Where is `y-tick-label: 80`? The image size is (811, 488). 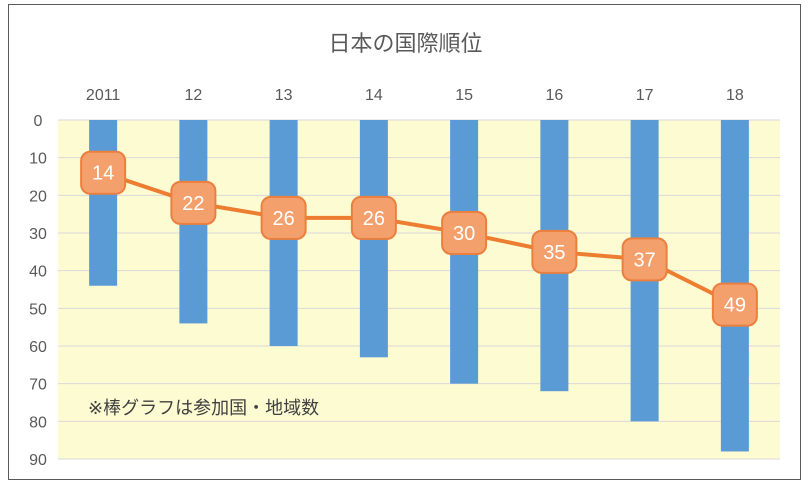
y-tick-label: 80 is located at coordinates (38, 422).